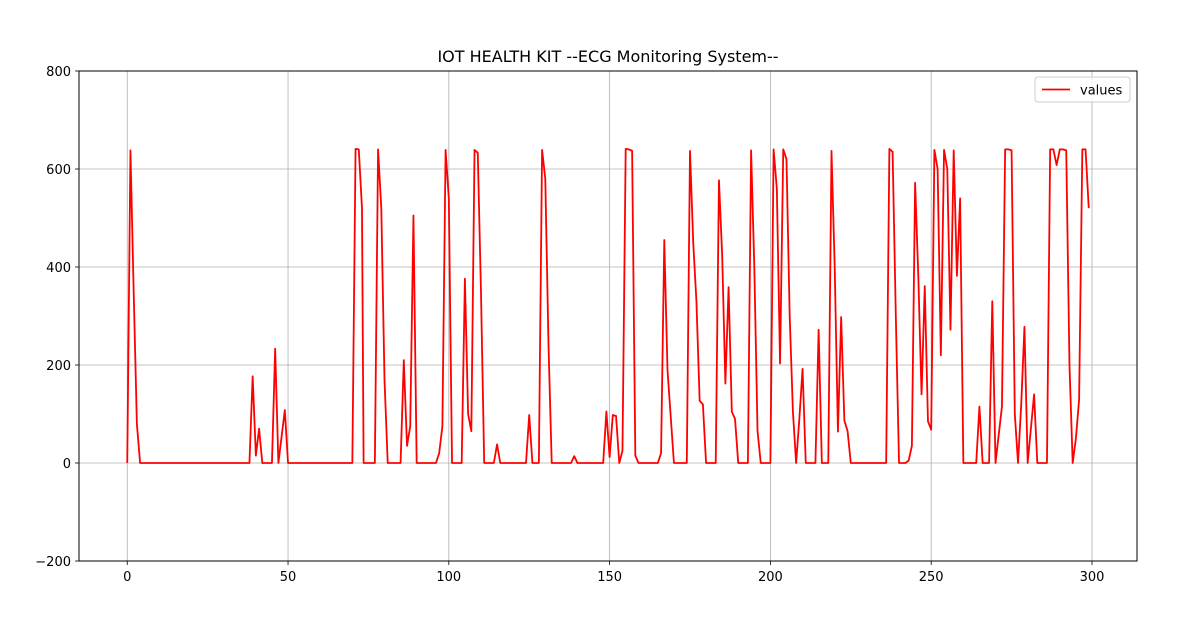  Describe the element at coordinates (607, 56) in the screenshot. I see `chart-title: IOT HEALTH KIT --ECG Monitoring System--` at that location.